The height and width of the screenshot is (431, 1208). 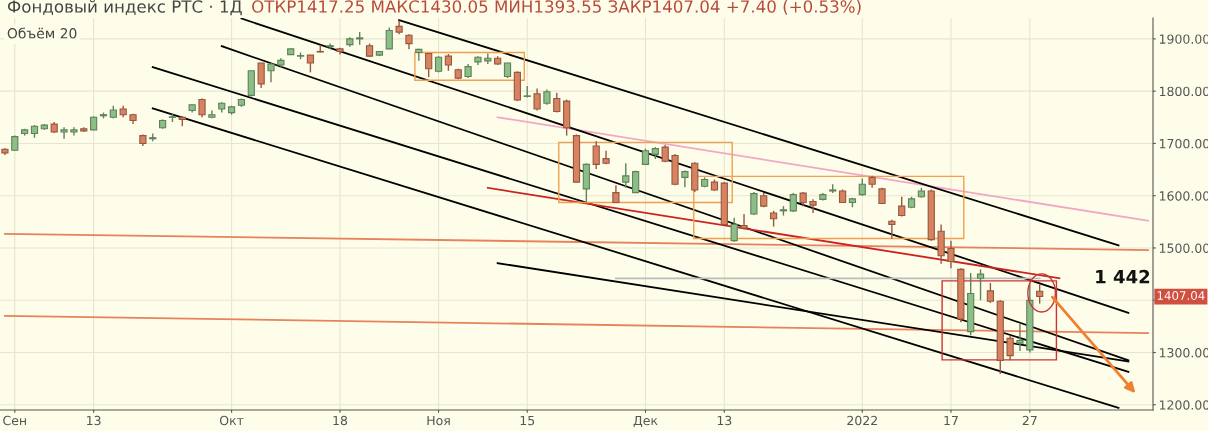 I want to click on text: 1 442, so click(x=1123, y=276).